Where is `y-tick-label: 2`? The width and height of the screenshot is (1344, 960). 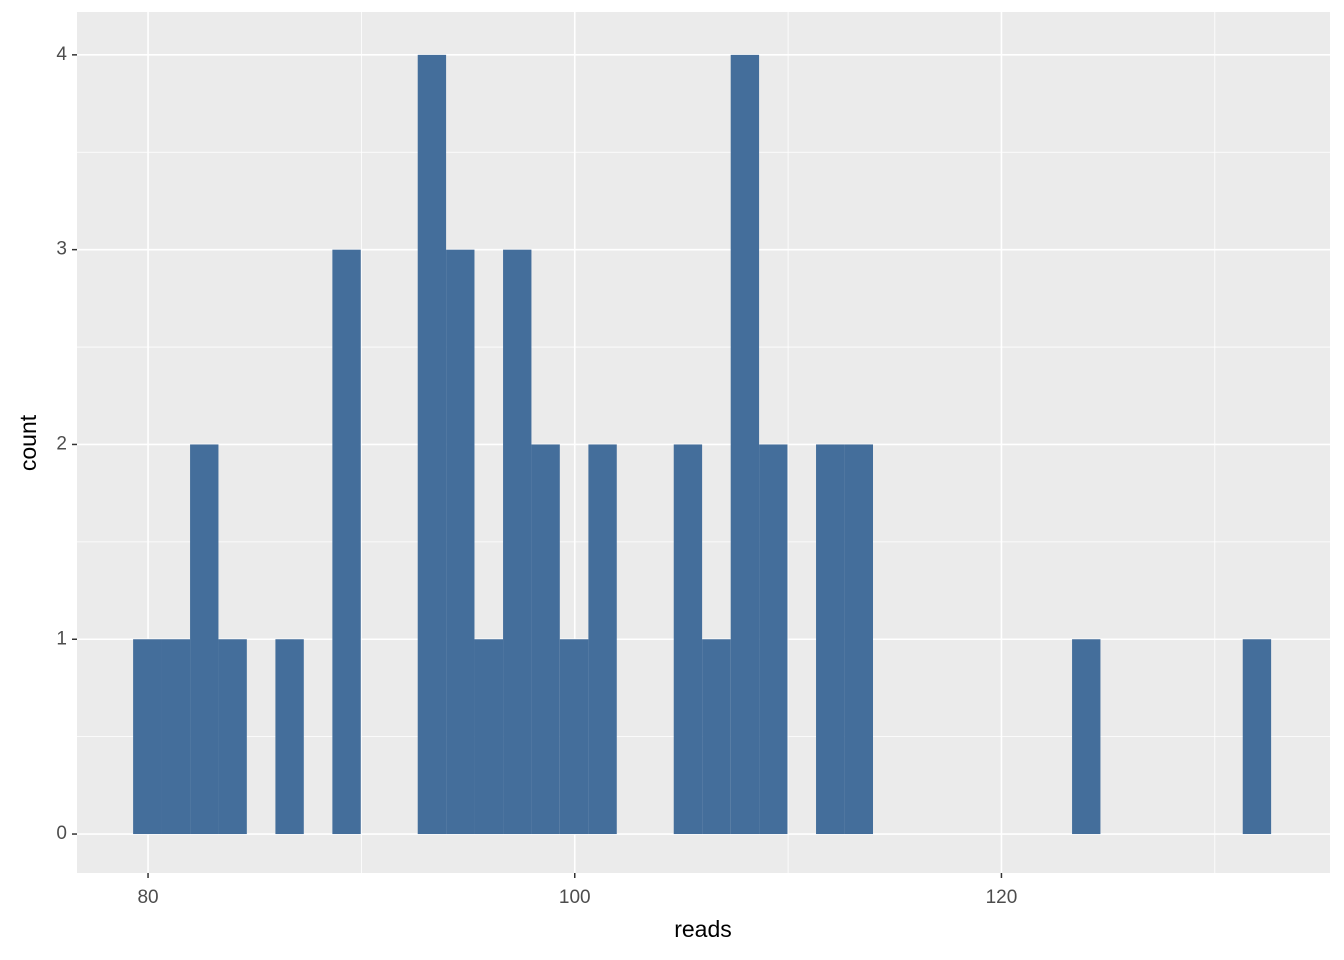 y-tick-label: 2 is located at coordinates (61, 443).